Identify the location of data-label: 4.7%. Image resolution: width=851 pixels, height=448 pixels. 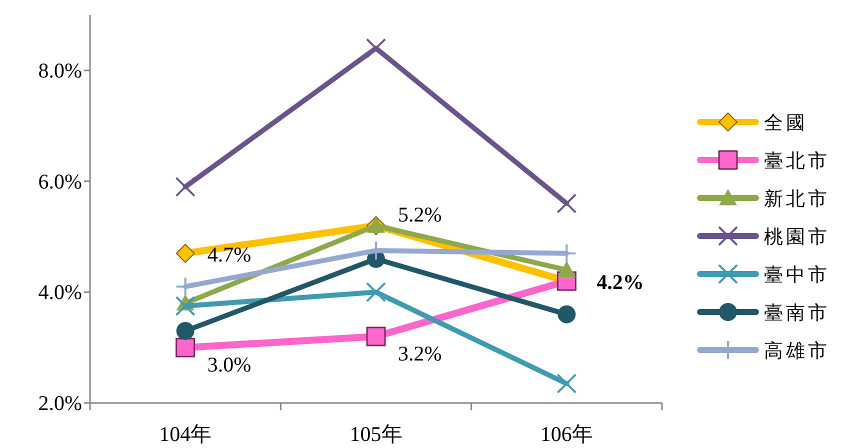
(229, 254).